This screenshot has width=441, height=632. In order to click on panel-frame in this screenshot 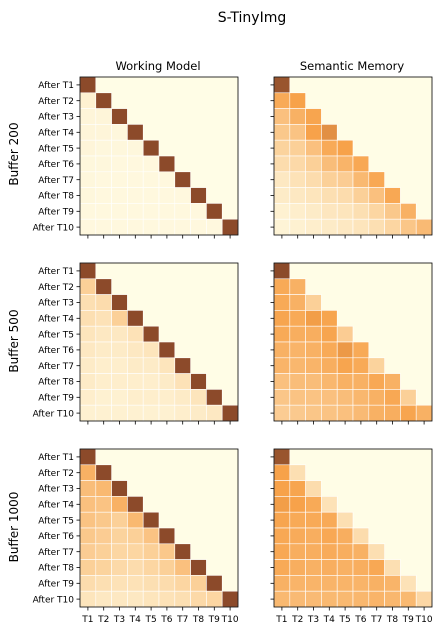, I will do `click(353, 528)`.